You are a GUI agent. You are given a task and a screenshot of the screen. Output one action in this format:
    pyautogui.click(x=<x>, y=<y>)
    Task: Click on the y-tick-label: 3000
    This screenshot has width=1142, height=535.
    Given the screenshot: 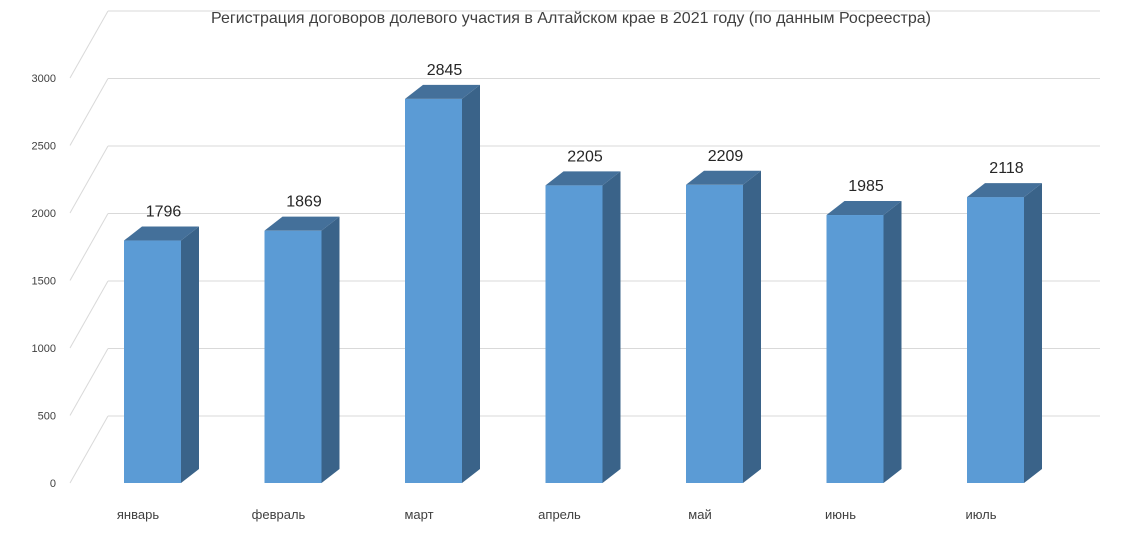 What is the action you would take?
    pyautogui.click(x=44, y=79)
    